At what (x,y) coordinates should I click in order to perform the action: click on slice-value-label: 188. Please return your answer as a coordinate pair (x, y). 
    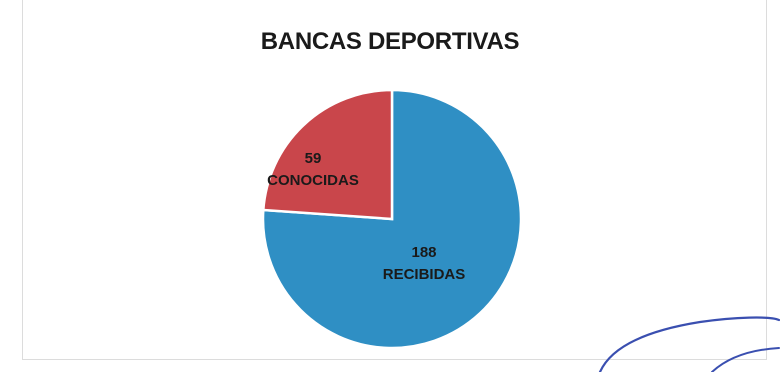
    Looking at the image, I should click on (423, 252).